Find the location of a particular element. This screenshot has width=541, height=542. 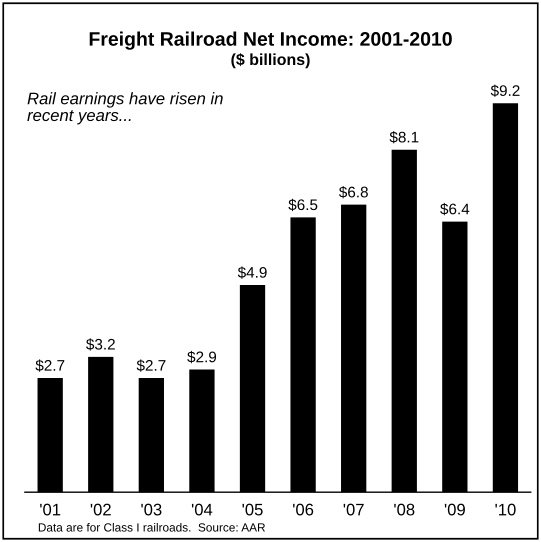

data-label: $4.9 is located at coordinates (252, 272).